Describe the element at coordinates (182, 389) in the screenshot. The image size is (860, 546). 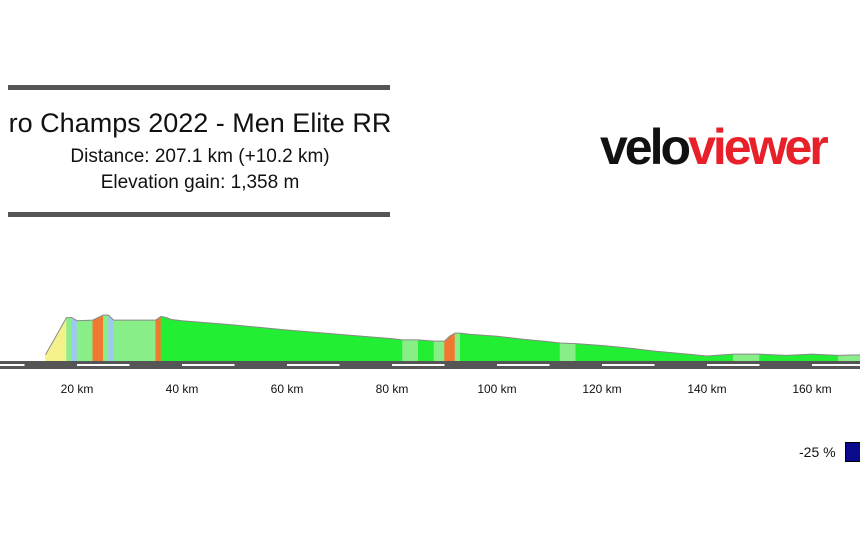
I see `distance-tick-label: 40 km` at that location.